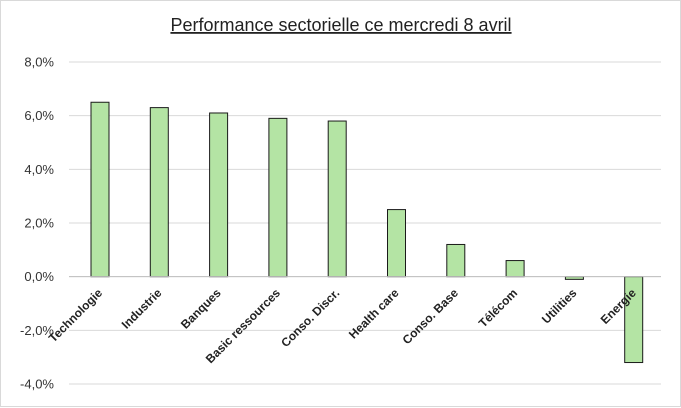  I want to click on y-tick-label: -2,0%, so click(37, 330).